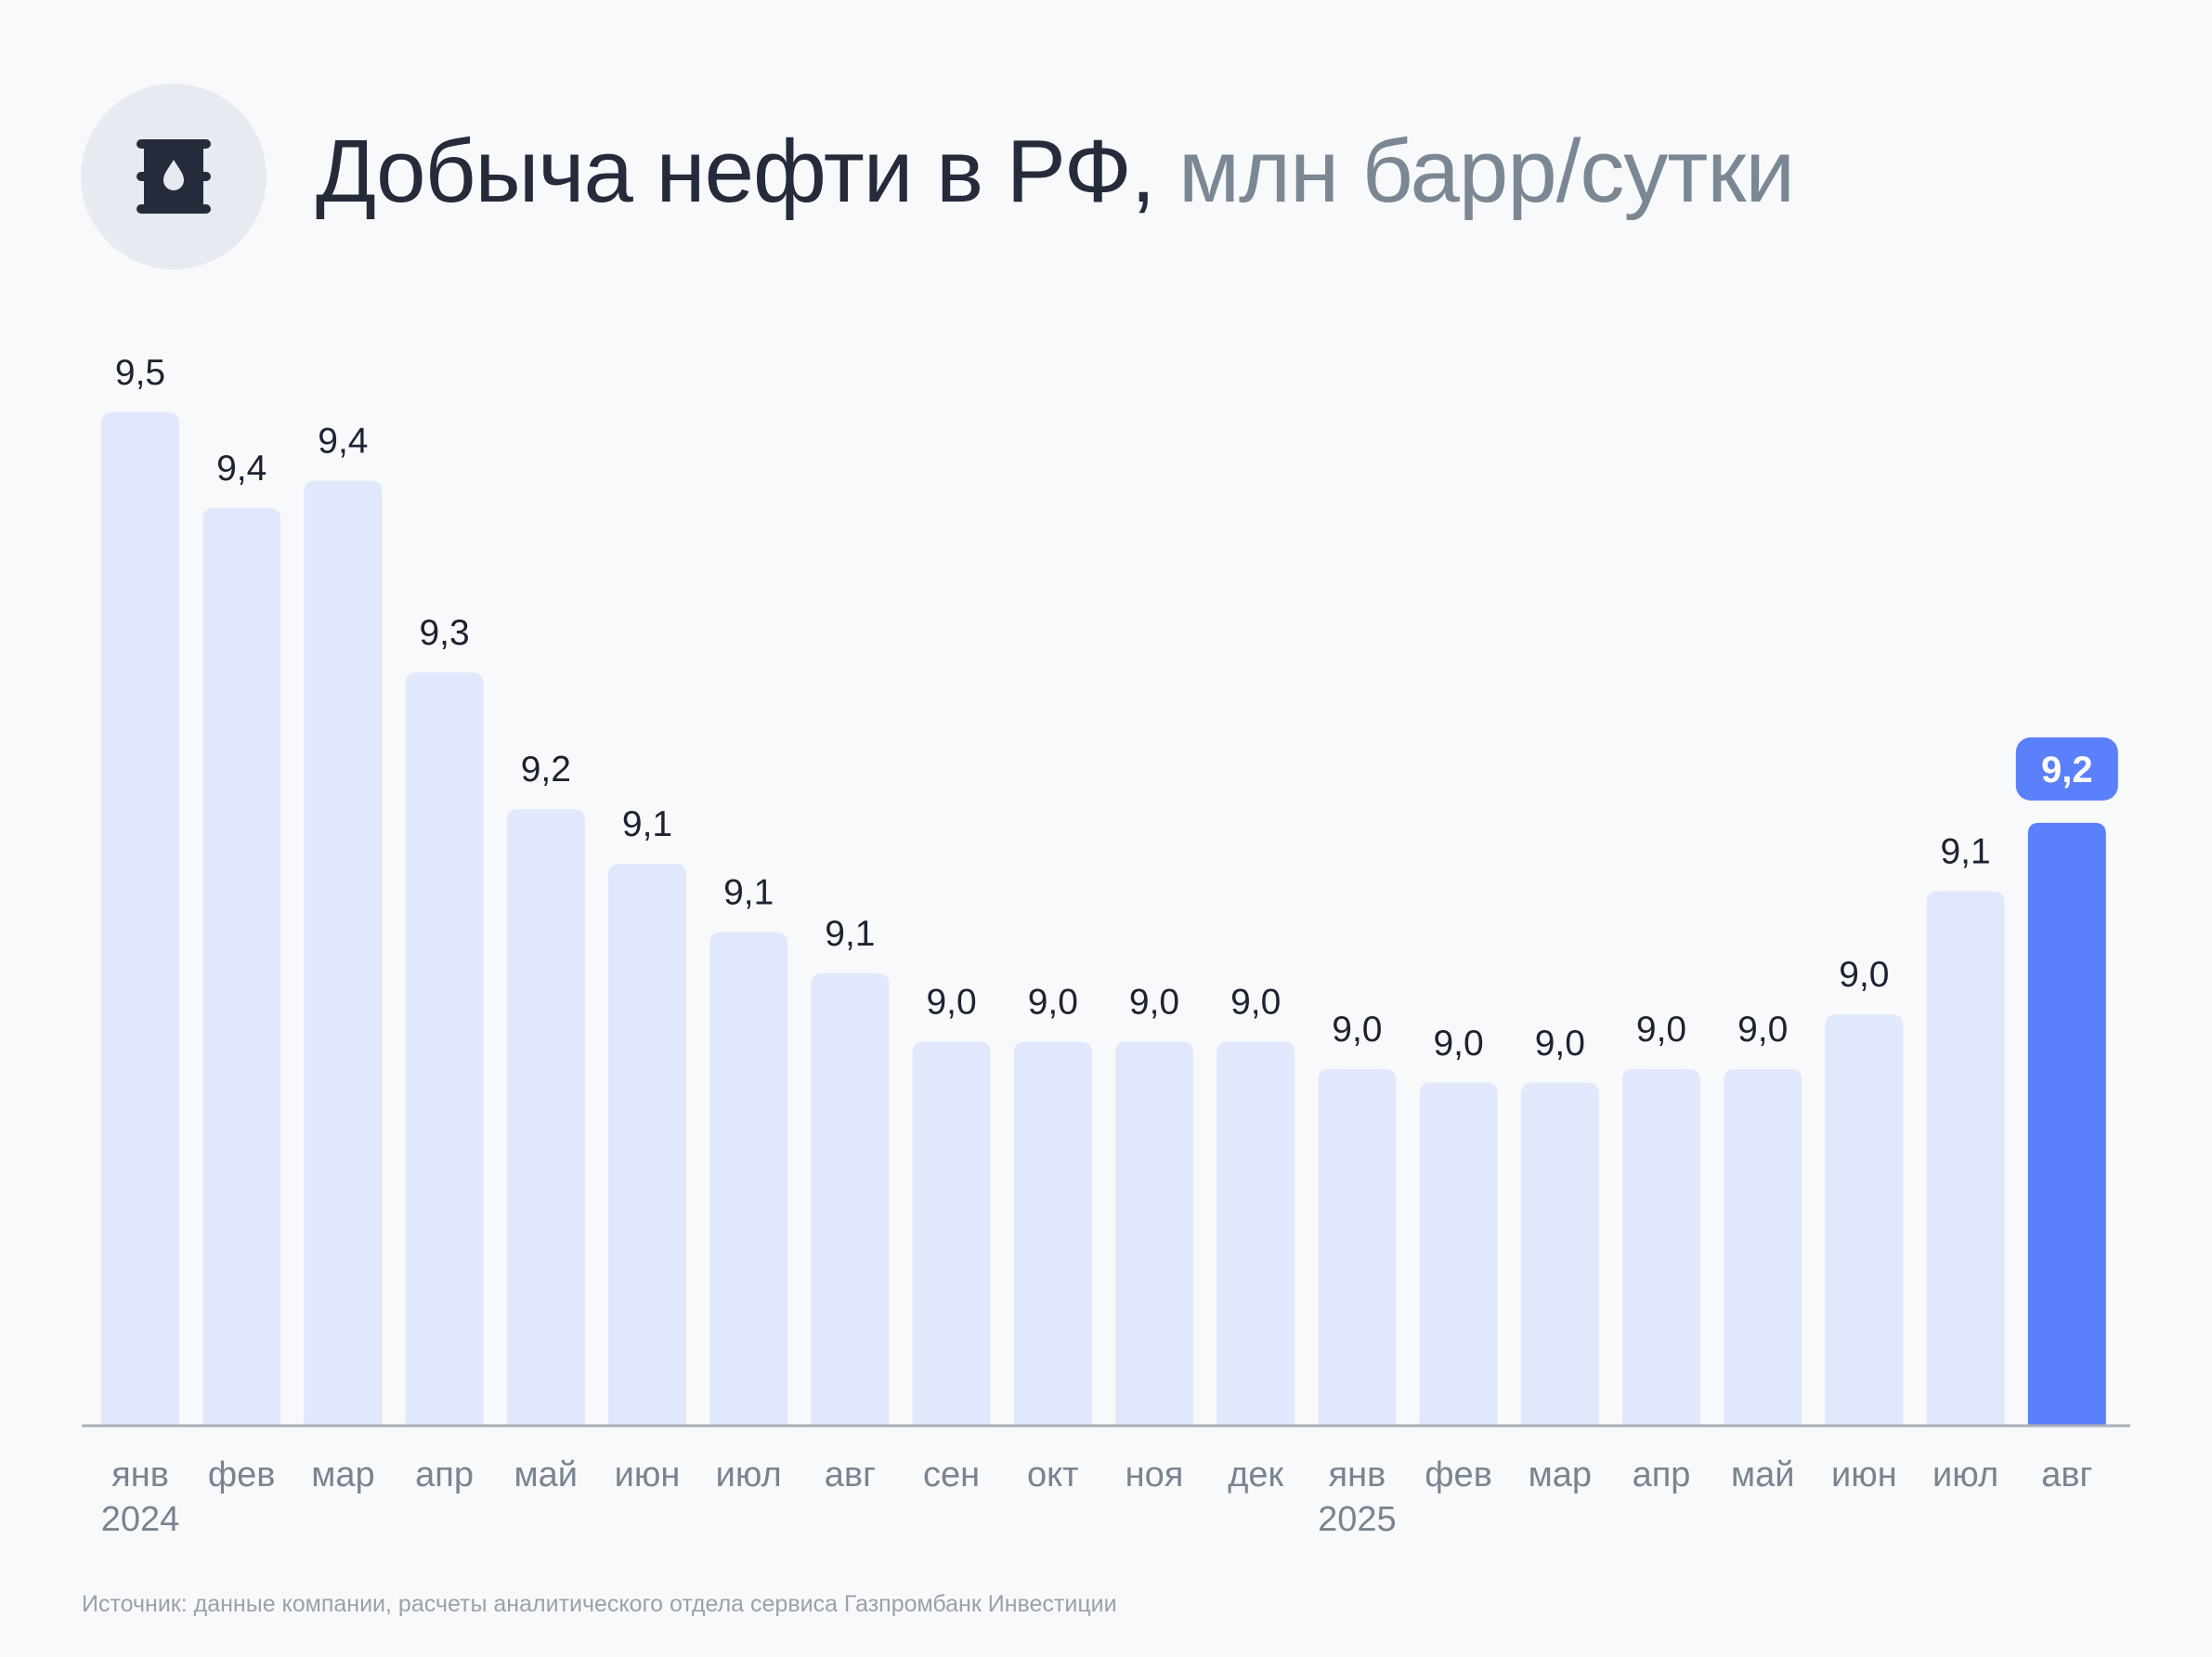  Describe the element at coordinates (735, 172) in the screenshot. I see `title-main: Добыча нефти в РФ,` at that location.